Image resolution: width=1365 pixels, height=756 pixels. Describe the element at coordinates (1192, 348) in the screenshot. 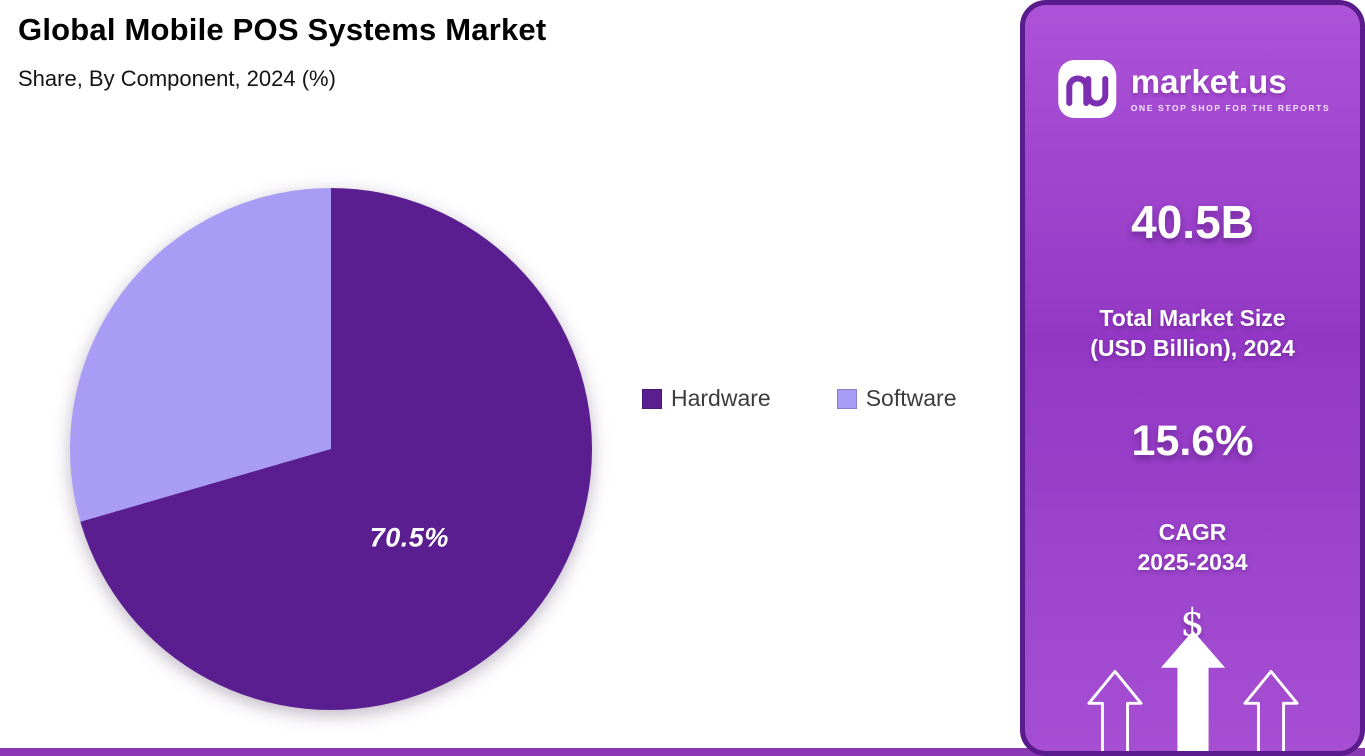

I see `market-size-label-line2: (USD Billion), 2024` at that location.